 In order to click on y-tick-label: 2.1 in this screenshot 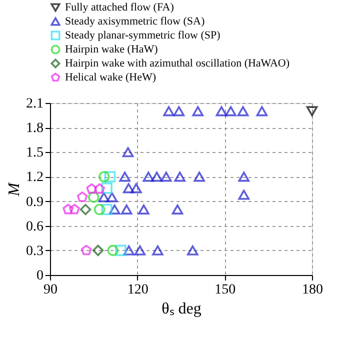, I will do `click(35, 104)`.